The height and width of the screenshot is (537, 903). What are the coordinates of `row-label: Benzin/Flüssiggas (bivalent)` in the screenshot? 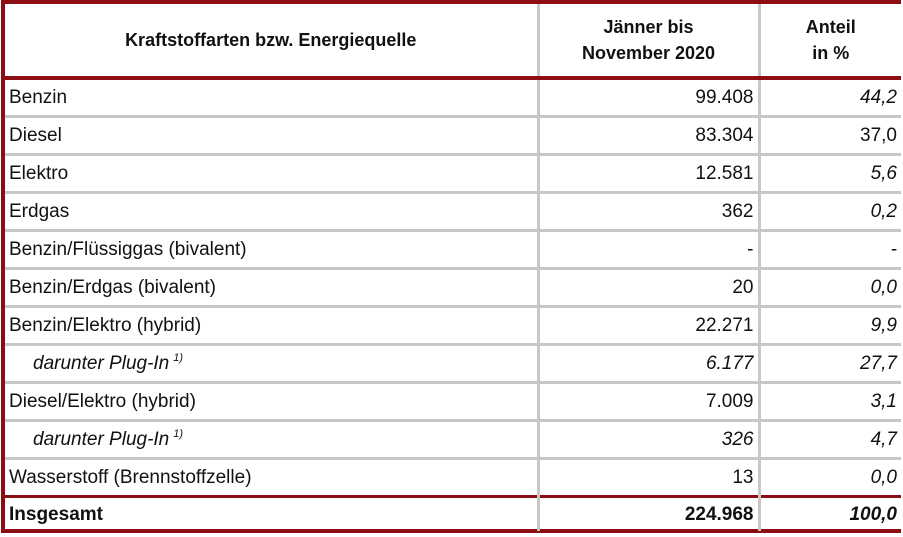 It's located at (272, 250).